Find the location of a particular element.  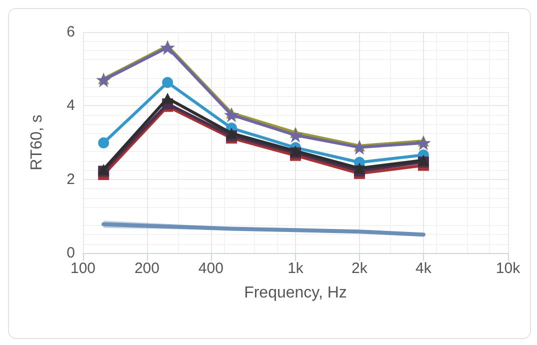

x-tick-label: 200 is located at coordinates (147, 268).